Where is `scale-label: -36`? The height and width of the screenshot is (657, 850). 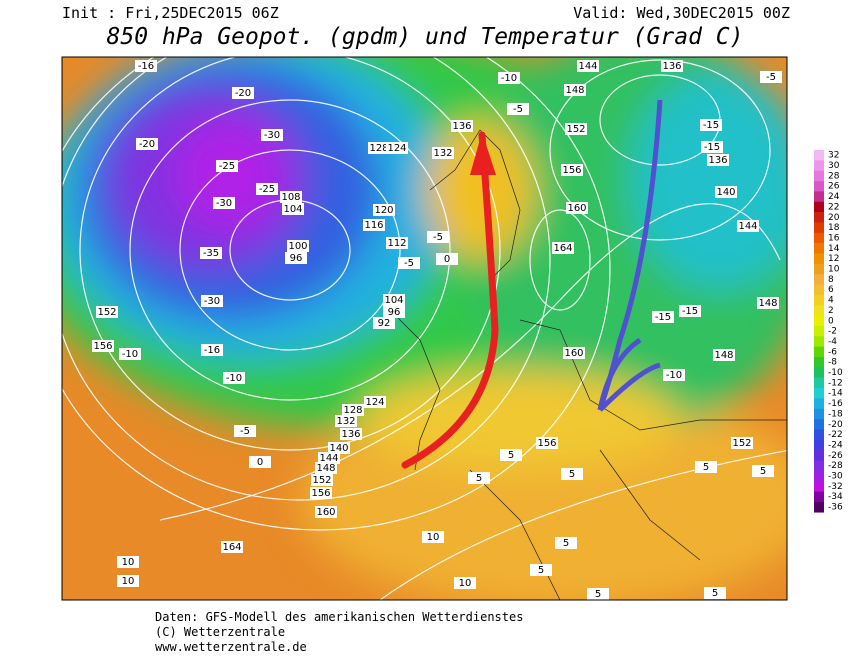
scale-label: -36 is located at coordinates (835, 508).